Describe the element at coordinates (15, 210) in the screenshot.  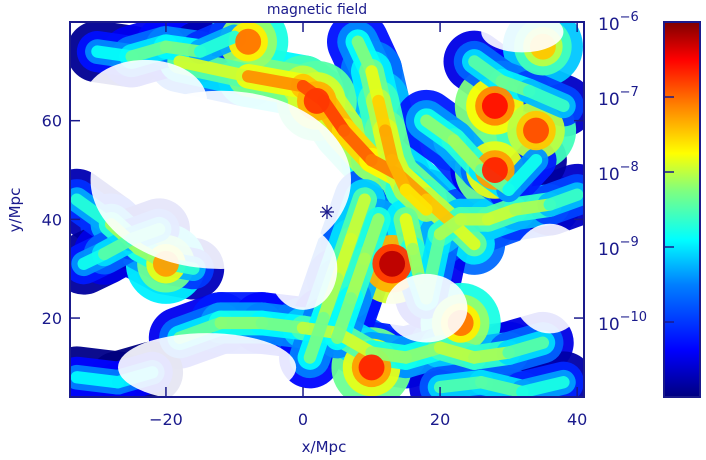
I see `y-axis-label: y/Mpc` at that location.